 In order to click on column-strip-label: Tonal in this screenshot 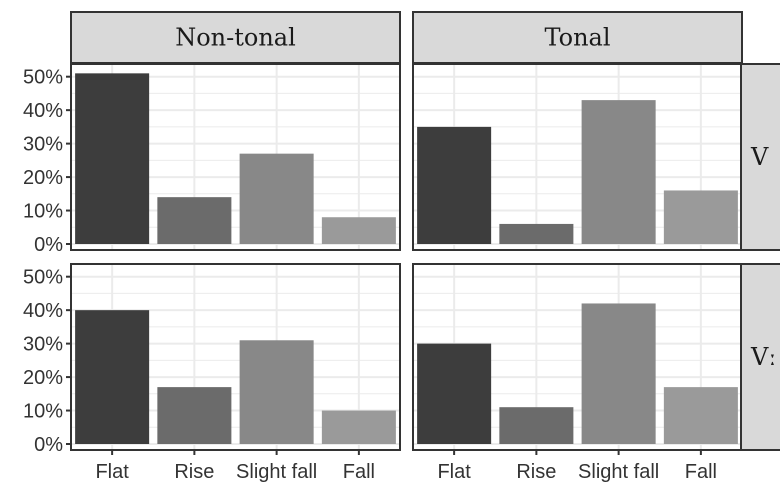, I will do `click(577, 38)`.